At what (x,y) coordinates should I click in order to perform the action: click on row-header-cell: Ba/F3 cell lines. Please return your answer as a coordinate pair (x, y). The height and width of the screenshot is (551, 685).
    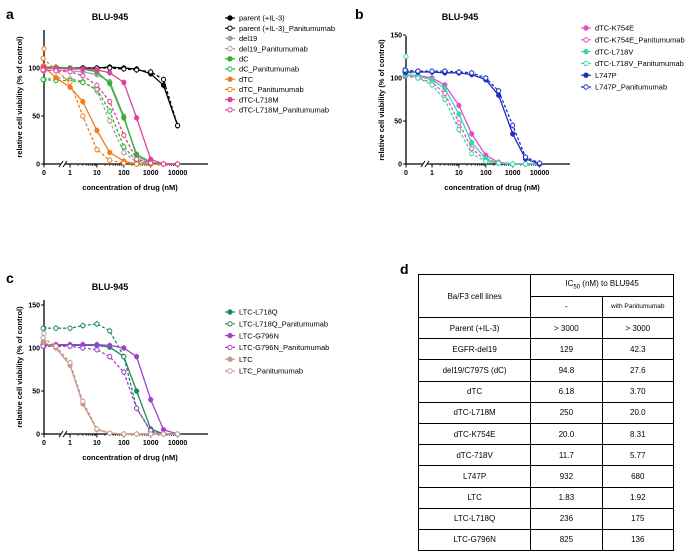
    Looking at the image, I should click on (474, 296).